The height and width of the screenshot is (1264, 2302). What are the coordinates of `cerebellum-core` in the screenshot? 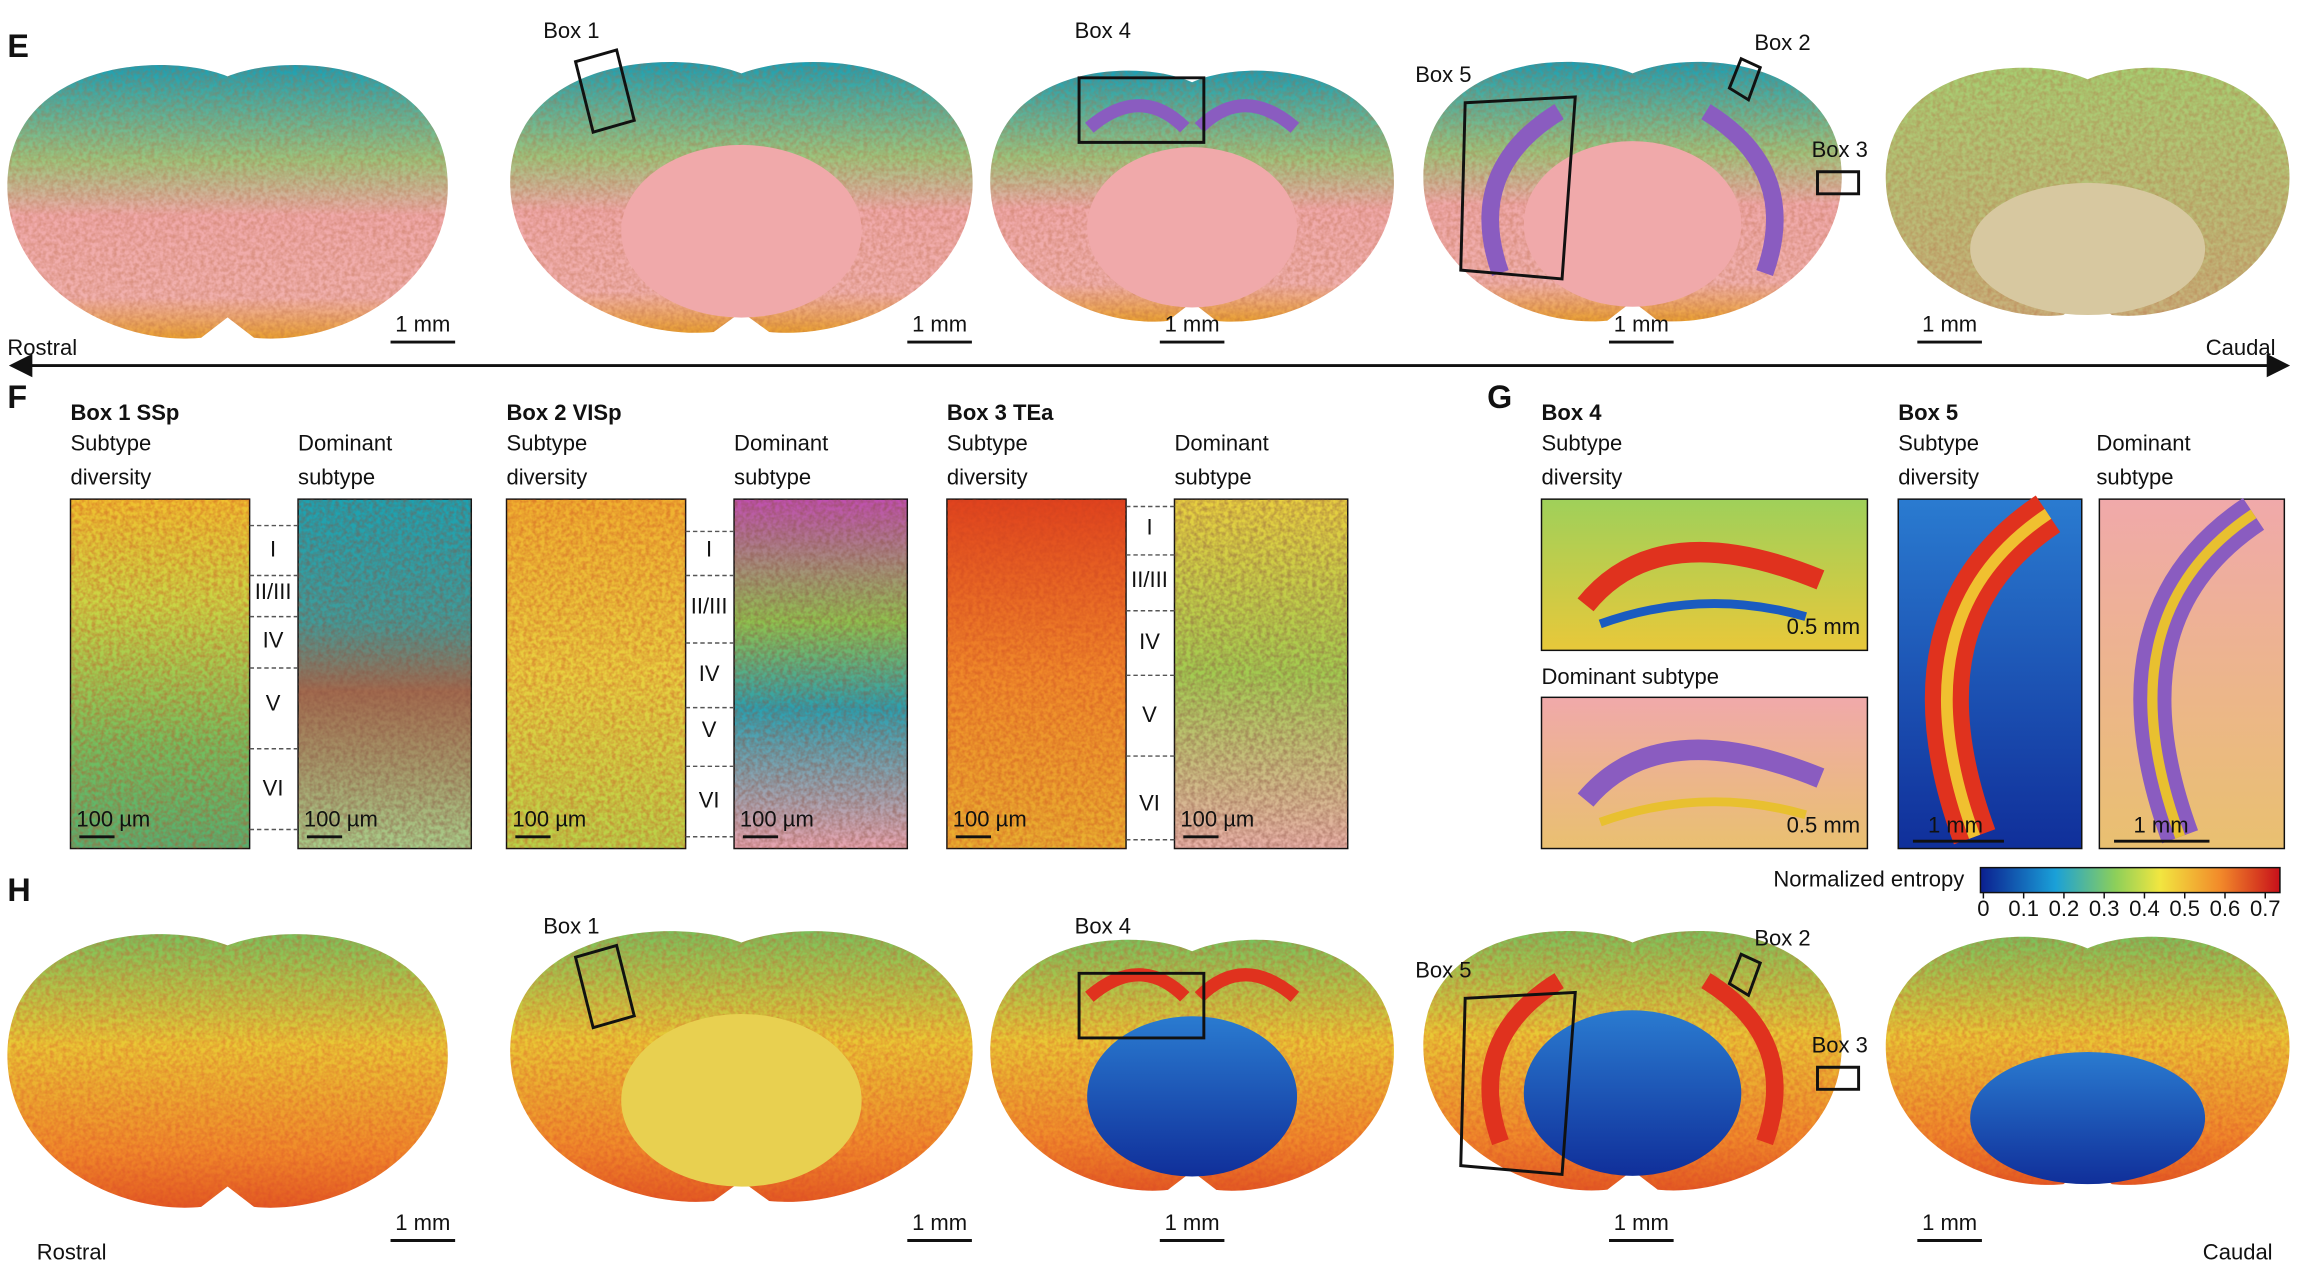 It's located at (2088, 249).